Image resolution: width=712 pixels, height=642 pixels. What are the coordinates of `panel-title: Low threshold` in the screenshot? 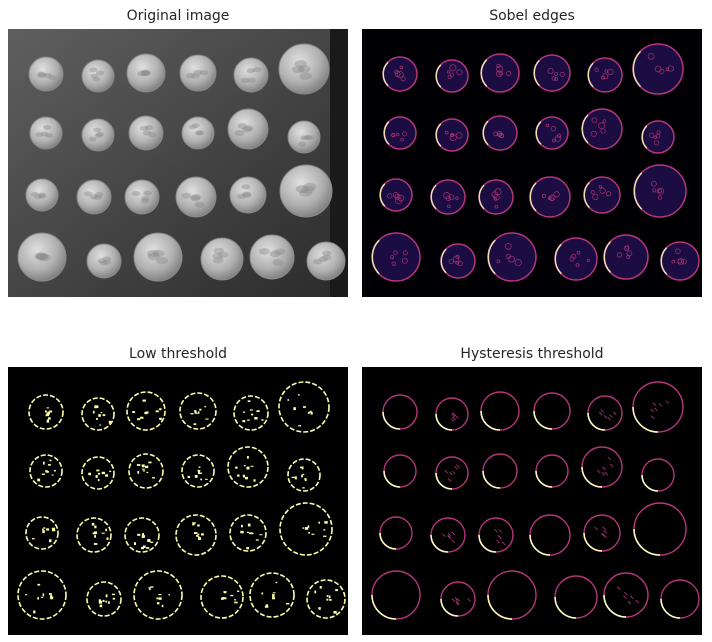 It's located at (178, 354).